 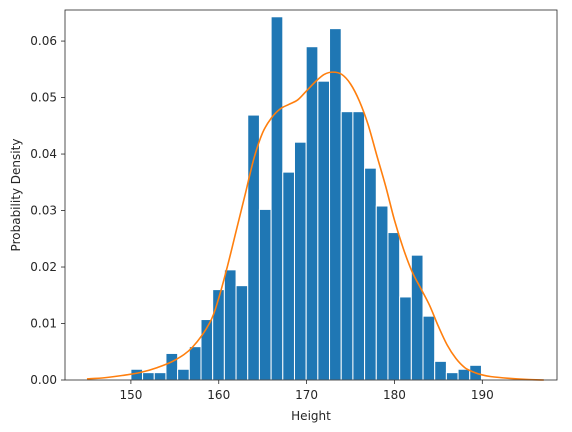 I want to click on x-axis-ticks: 150 160 170 180 190, so click(x=306, y=391).